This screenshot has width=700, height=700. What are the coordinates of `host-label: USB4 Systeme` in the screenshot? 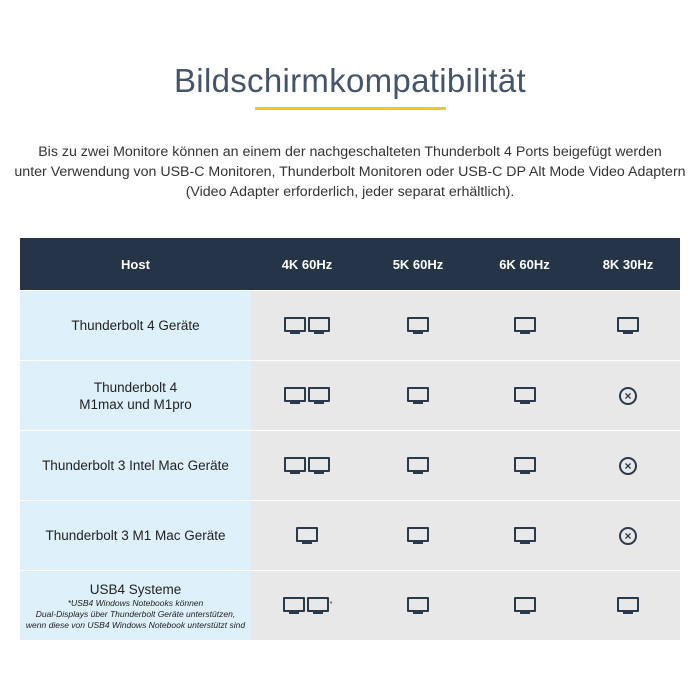 It's located at (135, 589).